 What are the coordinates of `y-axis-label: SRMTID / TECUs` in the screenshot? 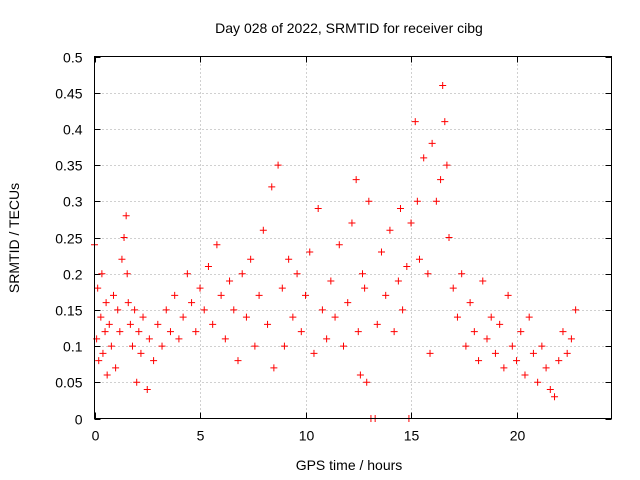 It's located at (14, 238).